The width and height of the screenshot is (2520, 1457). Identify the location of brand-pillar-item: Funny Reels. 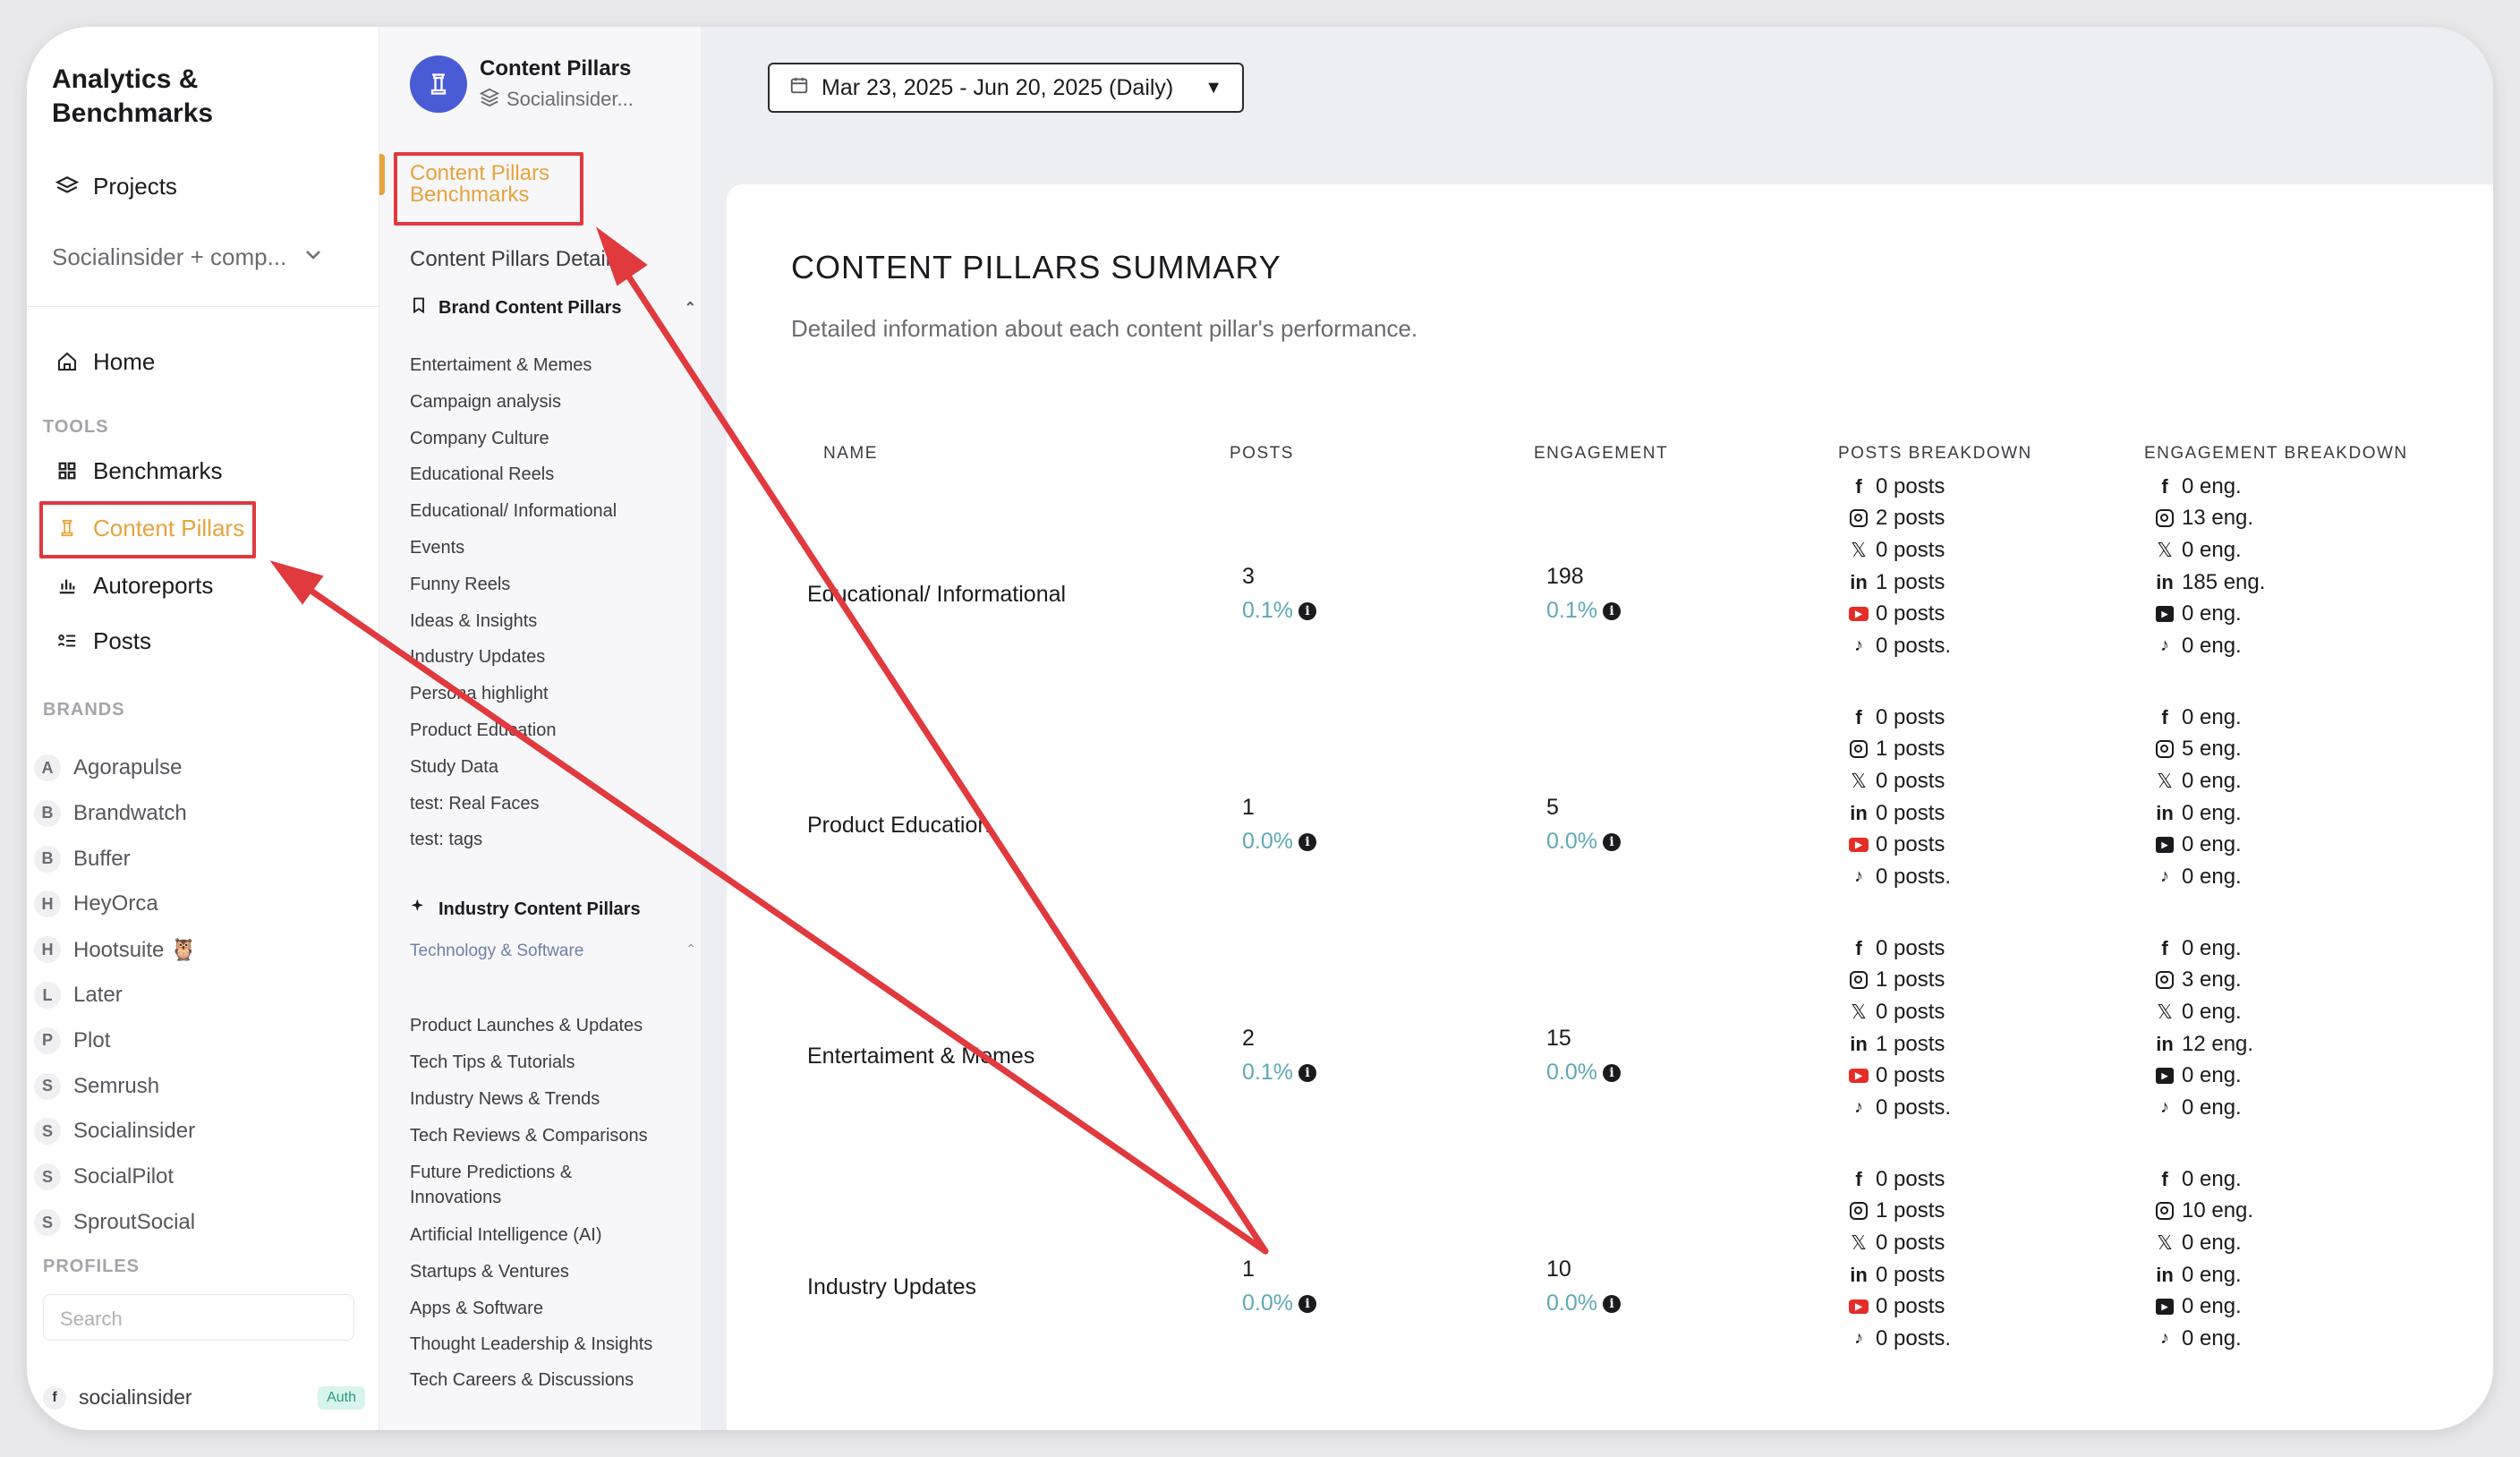
(461, 584).